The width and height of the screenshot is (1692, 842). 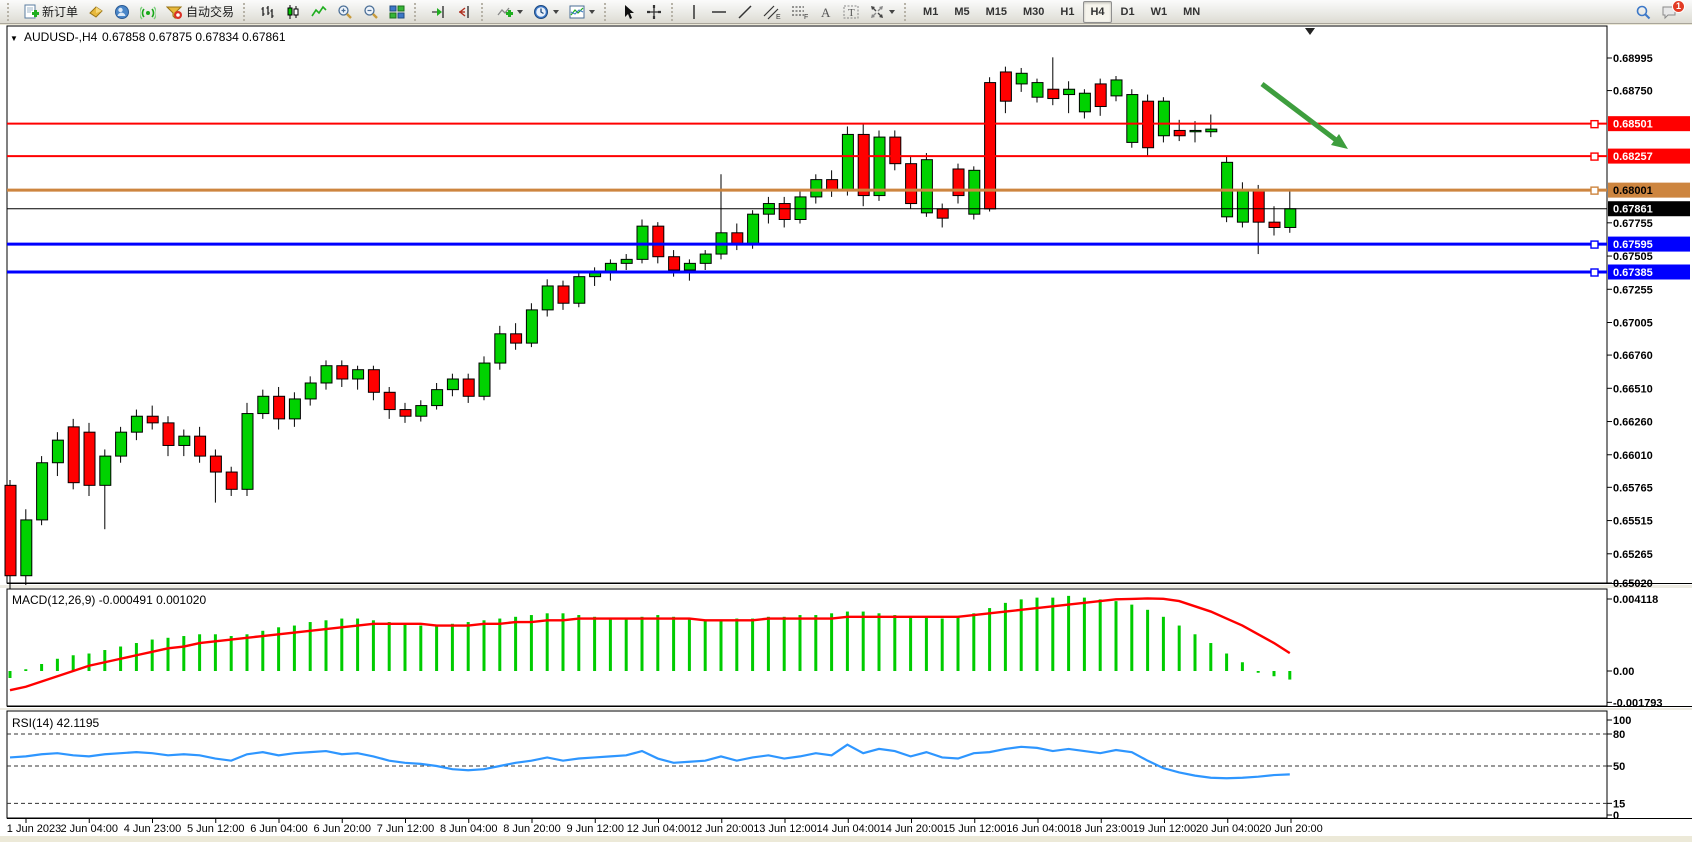 What do you see at coordinates (719, 12) in the screenshot?
I see `horizontal-line-button` at bounding box center [719, 12].